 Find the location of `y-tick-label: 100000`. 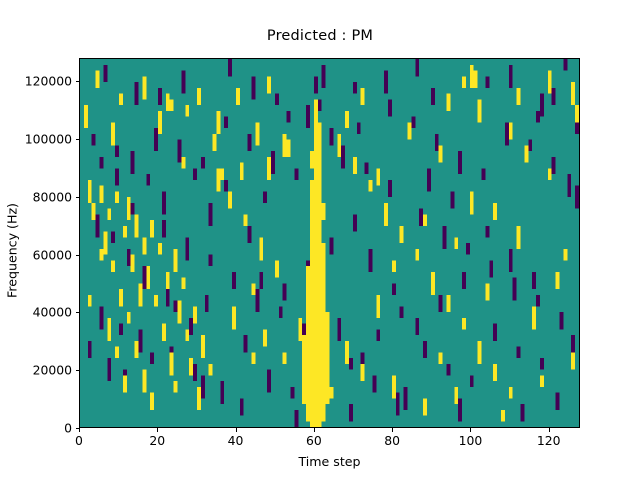

y-tick-label: 100000 is located at coordinates (48, 139).